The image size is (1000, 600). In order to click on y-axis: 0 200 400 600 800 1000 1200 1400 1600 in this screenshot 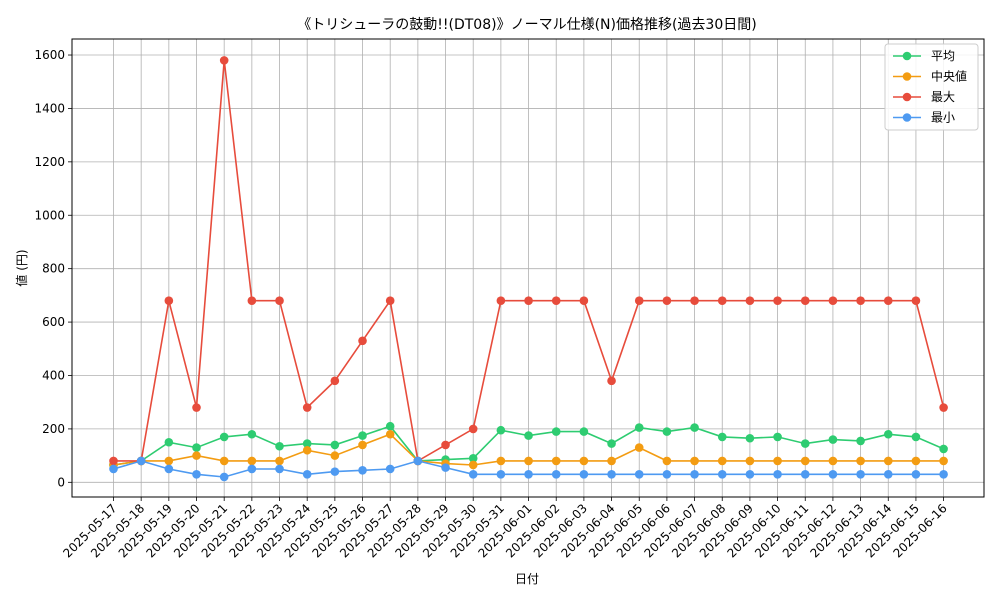, I will do `click(53, 268)`.